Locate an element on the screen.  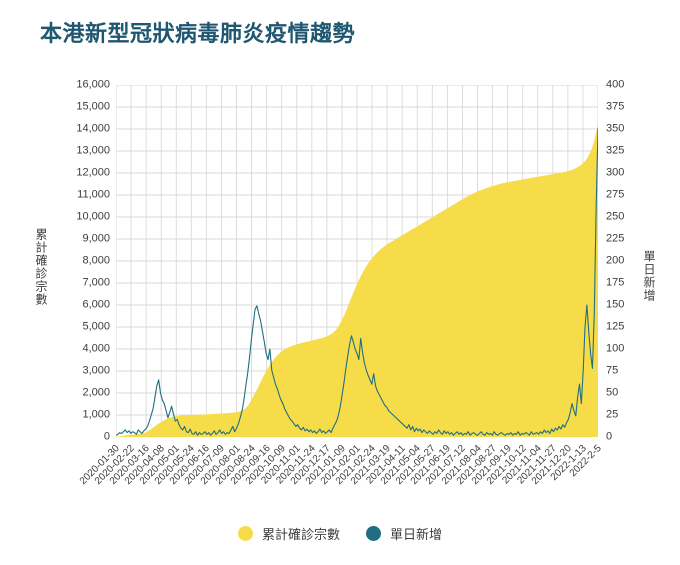
y-axis-right-tick-label: 350 is located at coordinates (615, 128).